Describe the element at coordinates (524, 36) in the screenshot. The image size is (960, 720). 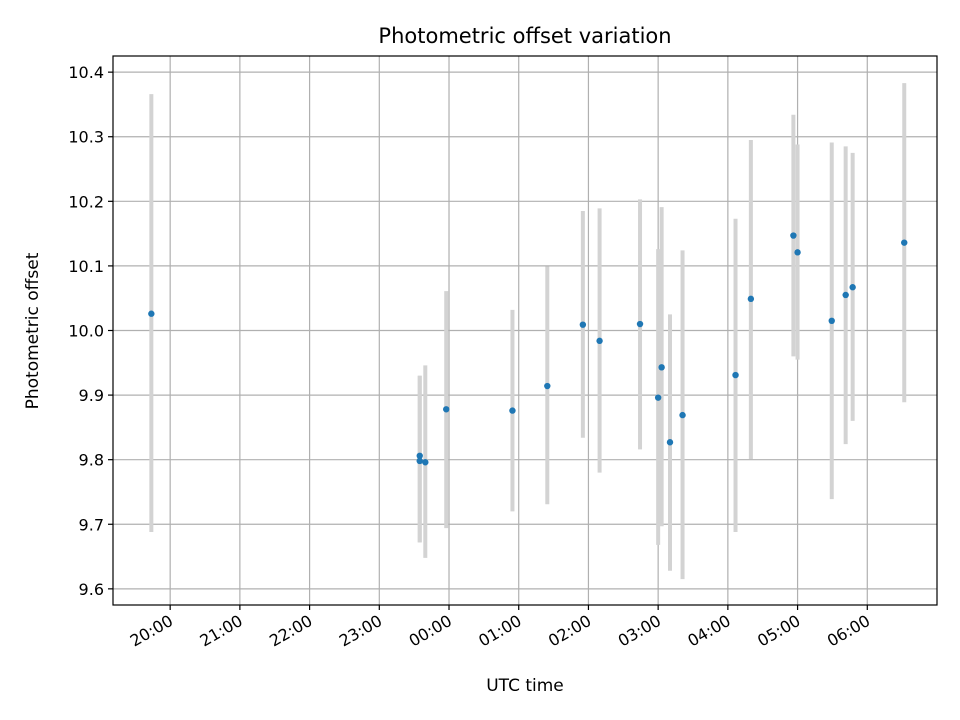
I see `chart-title: Photometric offset variation` at that location.